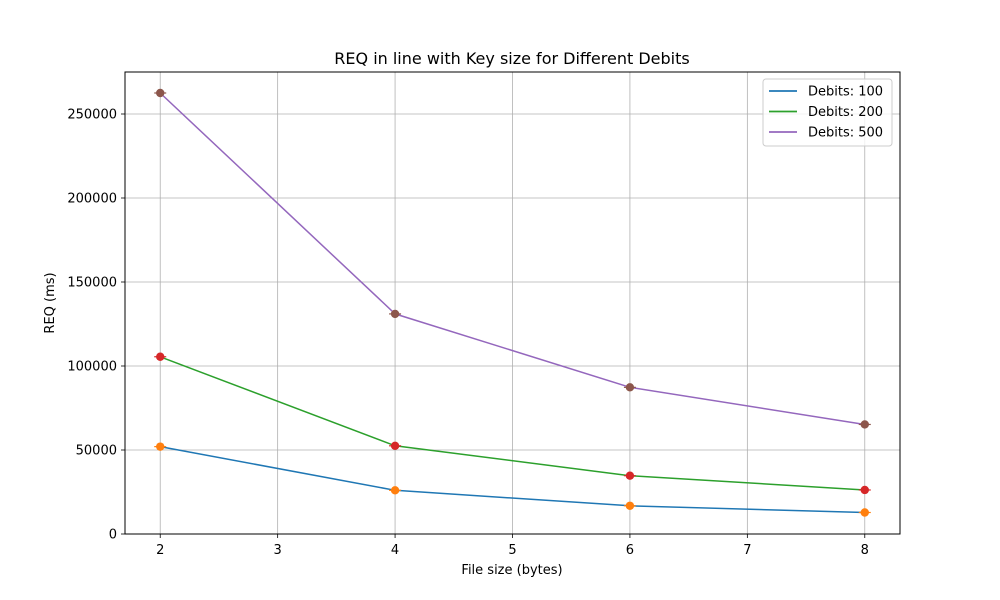 The height and width of the screenshot is (600, 1000). What do you see at coordinates (160, 550) in the screenshot?
I see `x-tick-label: 2` at bounding box center [160, 550].